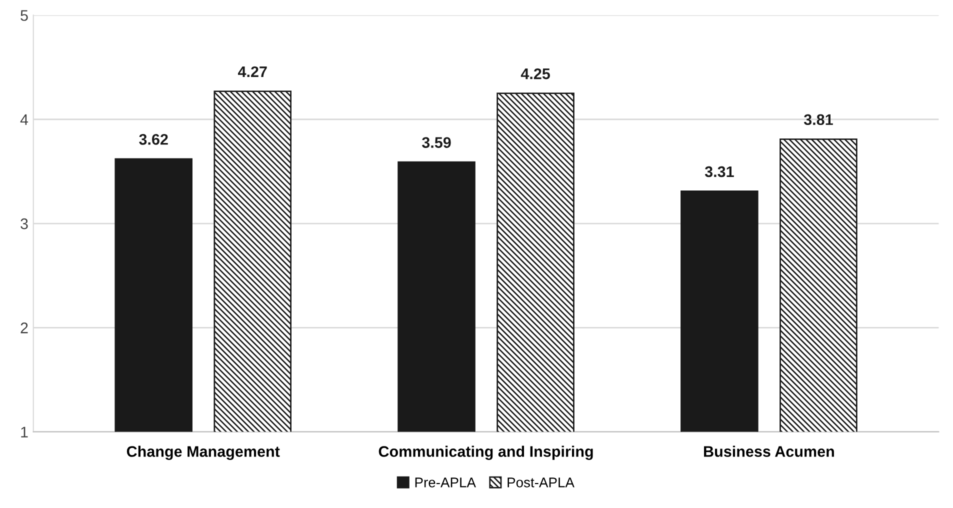  Describe the element at coordinates (769, 451) in the screenshot. I see `x-tick-label: Business Acumen` at that location.